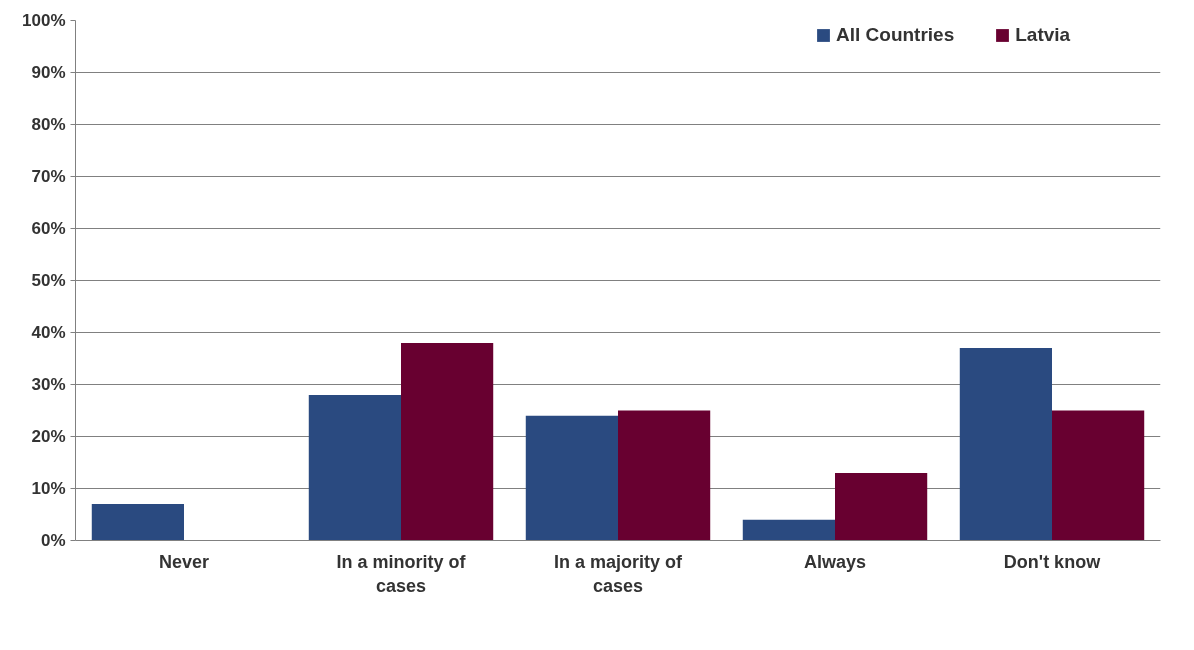 The image size is (1194, 650). I want to click on x-tick-label: In a minority of cases, so click(401, 573).